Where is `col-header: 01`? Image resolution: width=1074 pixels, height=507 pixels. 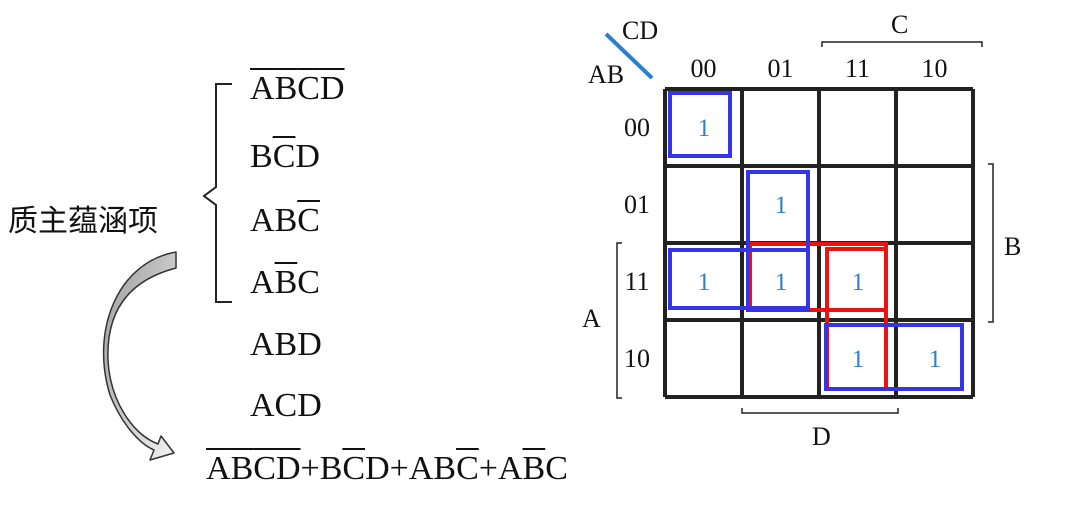 col-header: 01 is located at coordinates (780, 68).